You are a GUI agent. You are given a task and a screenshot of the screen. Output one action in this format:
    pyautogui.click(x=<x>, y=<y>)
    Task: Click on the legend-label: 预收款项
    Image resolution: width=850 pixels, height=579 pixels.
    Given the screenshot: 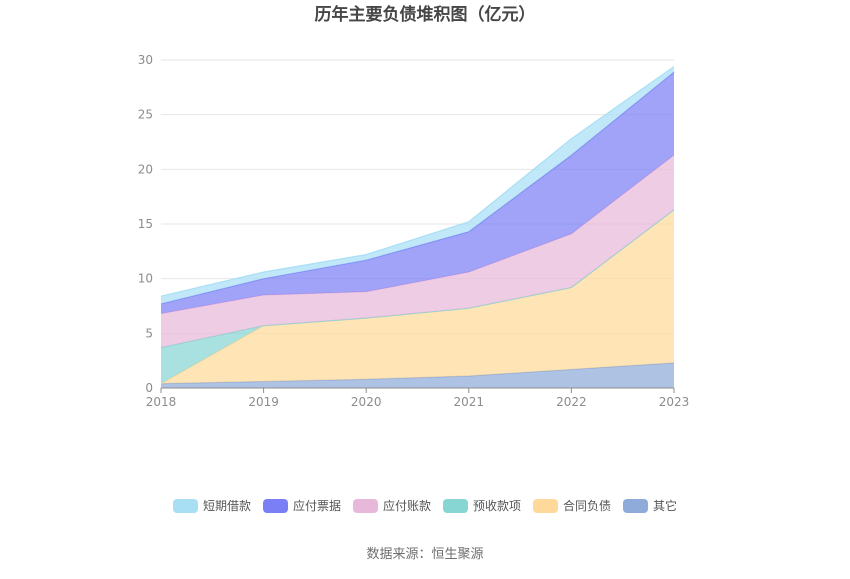 What is the action you would take?
    pyautogui.click(x=497, y=506)
    